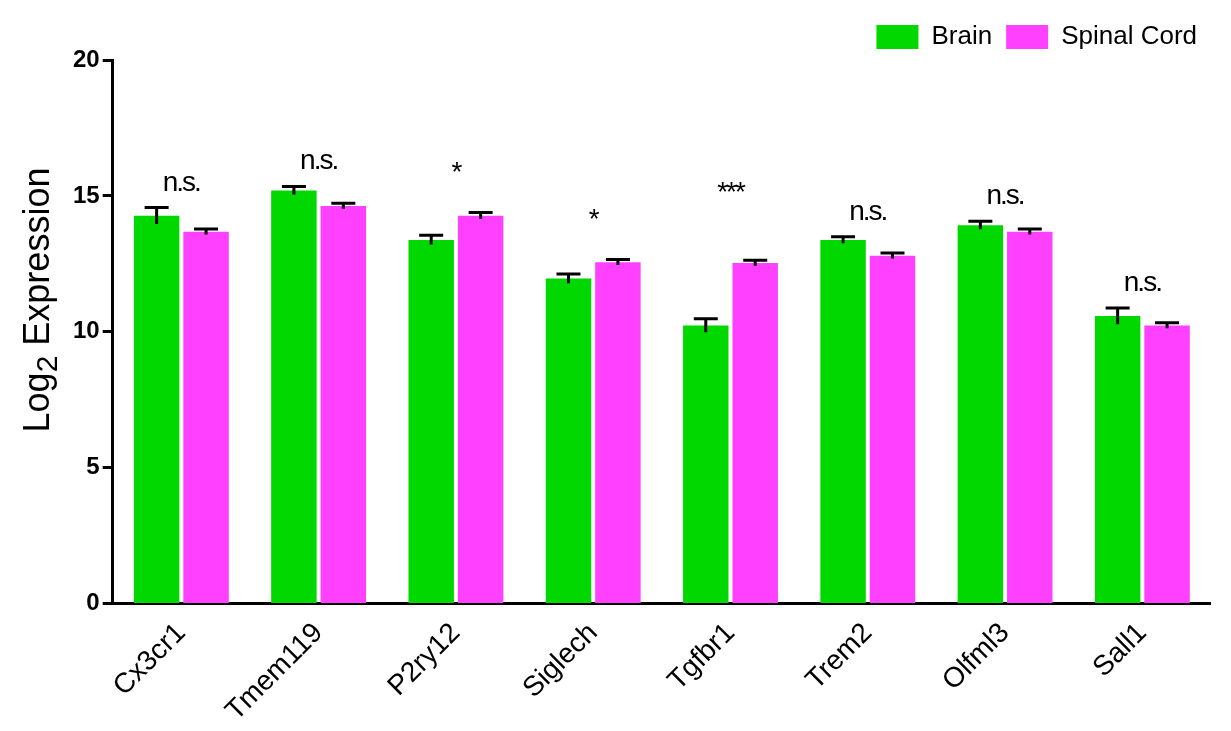 This screenshot has width=1231, height=731. Describe the element at coordinates (1129, 35) in the screenshot. I see `legend-label: Spinal Cord` at that location.